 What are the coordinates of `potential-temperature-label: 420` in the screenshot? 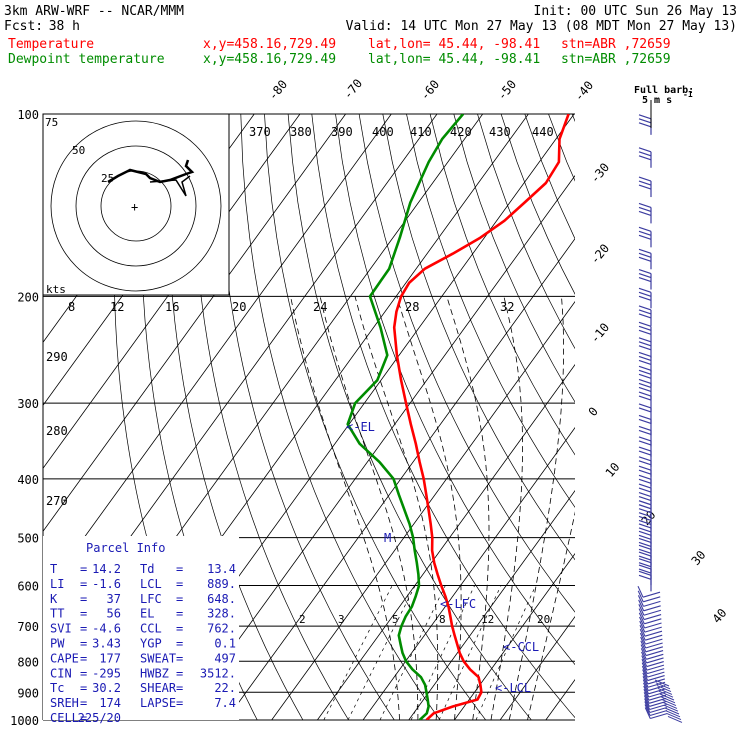 It's located at (461, 132).